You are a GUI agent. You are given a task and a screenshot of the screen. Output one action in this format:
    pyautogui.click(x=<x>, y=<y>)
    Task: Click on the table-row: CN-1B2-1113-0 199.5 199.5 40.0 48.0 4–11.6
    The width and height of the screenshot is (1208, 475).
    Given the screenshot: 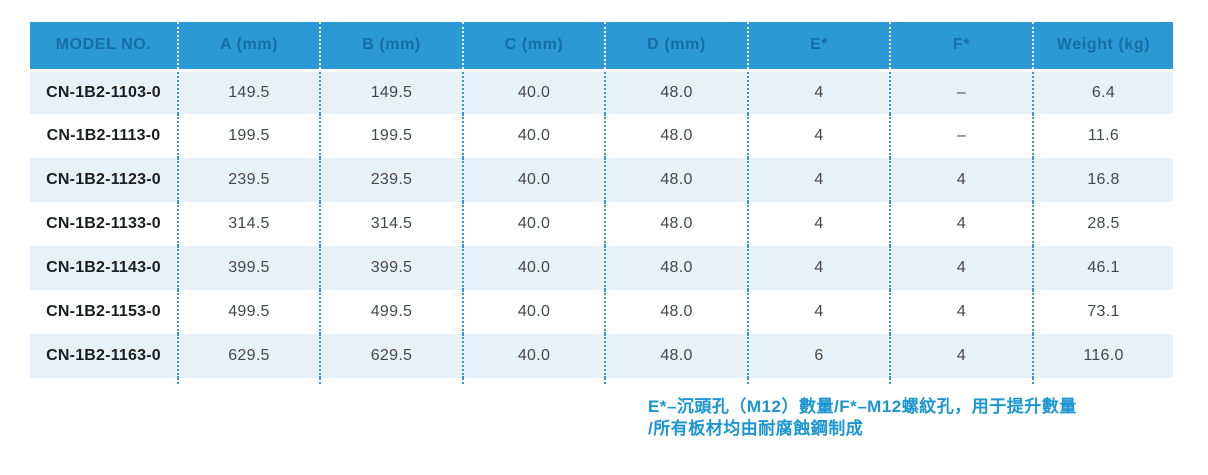 What is the action you would take?
    pyautogui.click(x=601, y=136)
    